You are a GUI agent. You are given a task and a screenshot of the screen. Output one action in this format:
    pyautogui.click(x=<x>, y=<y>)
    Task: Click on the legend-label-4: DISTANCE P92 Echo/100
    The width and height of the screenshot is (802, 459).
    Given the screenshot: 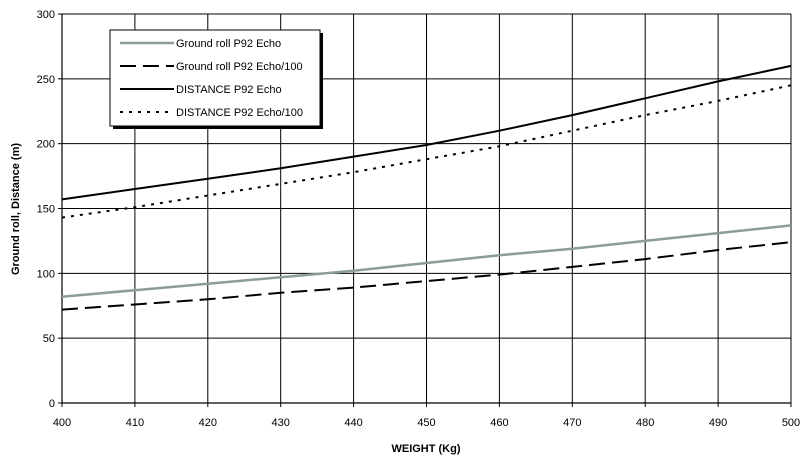 What is the action you would take?
    pyautogui.click(x=239, y=113)
    